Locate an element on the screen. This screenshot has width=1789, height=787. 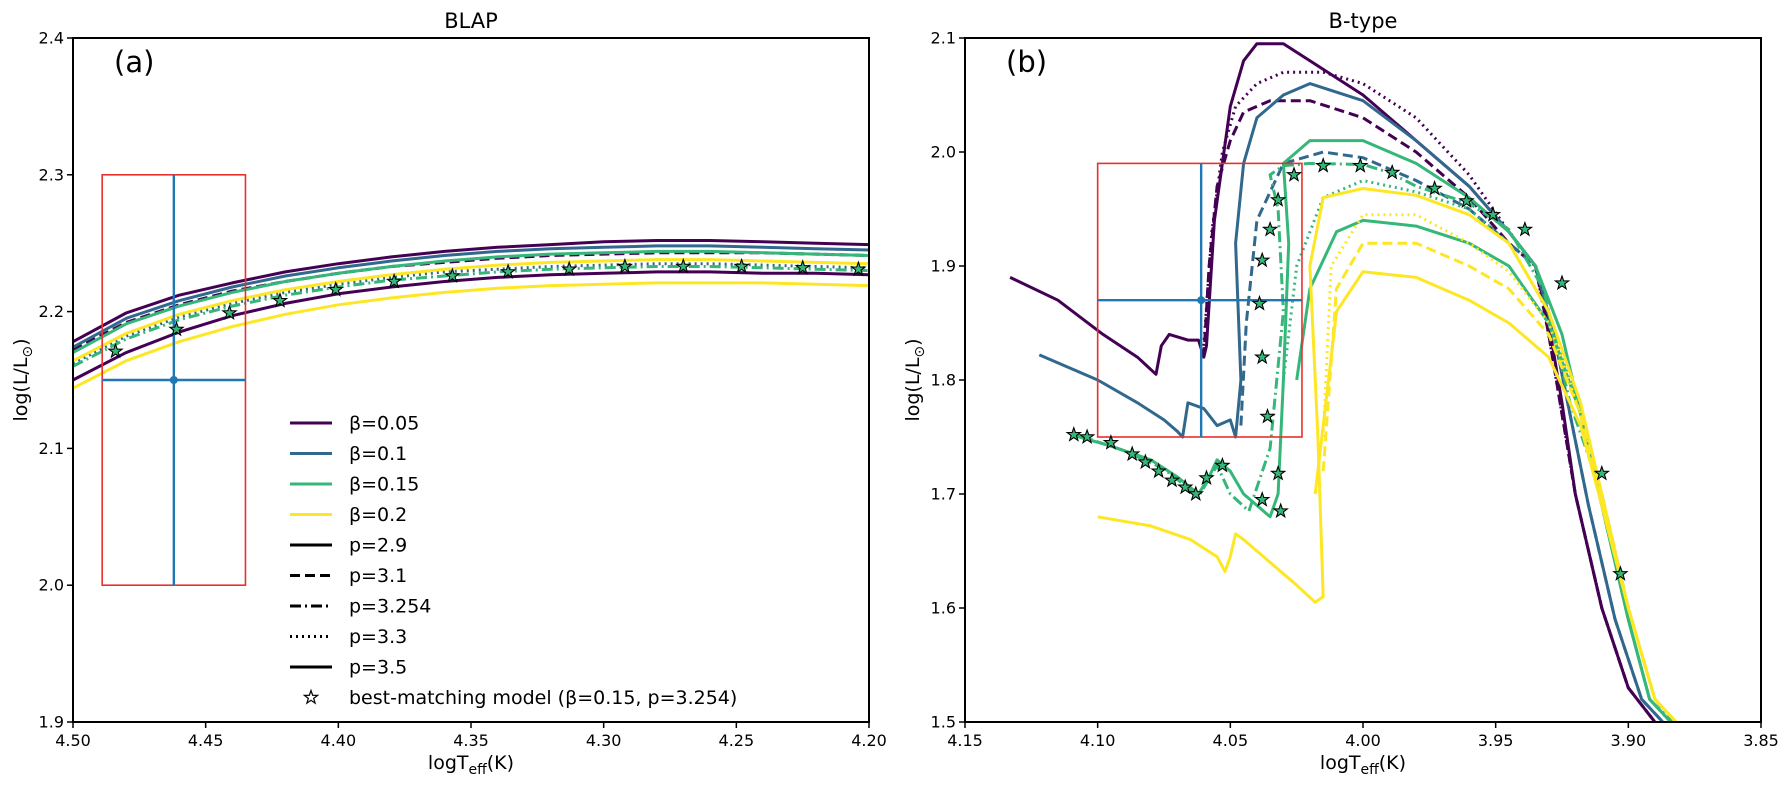
legend-label-4: p=2.9 is located at coordinates (378, 546).